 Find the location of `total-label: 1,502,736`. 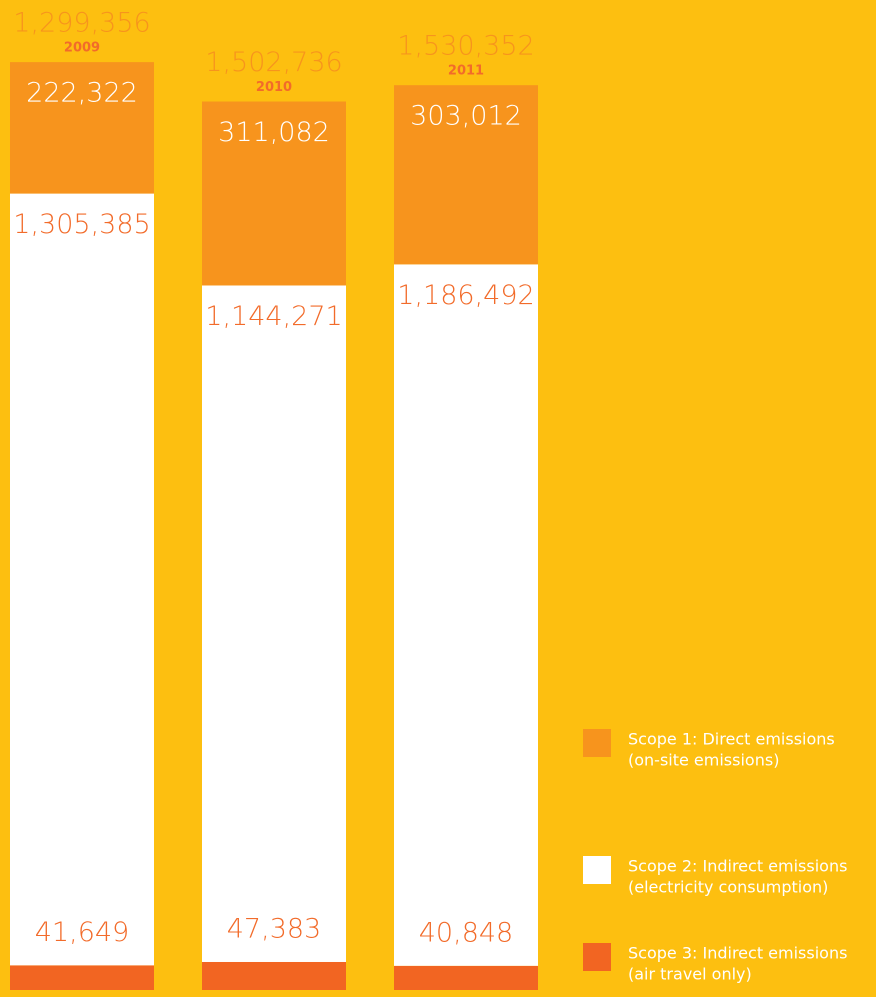

total-label: 1,502,736 is located at coordinates (273, 62).